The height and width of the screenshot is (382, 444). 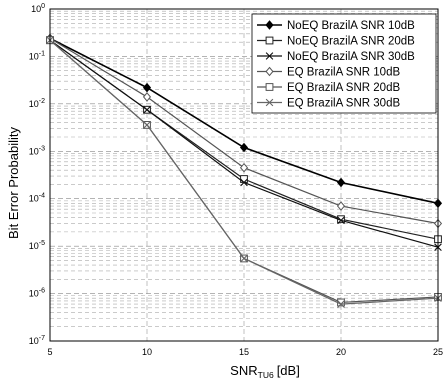 What do you see at coordinates (37, 150) in the screenshot?
I see `y-tick-label: 10⁻³` at bounding box center [37, 150].